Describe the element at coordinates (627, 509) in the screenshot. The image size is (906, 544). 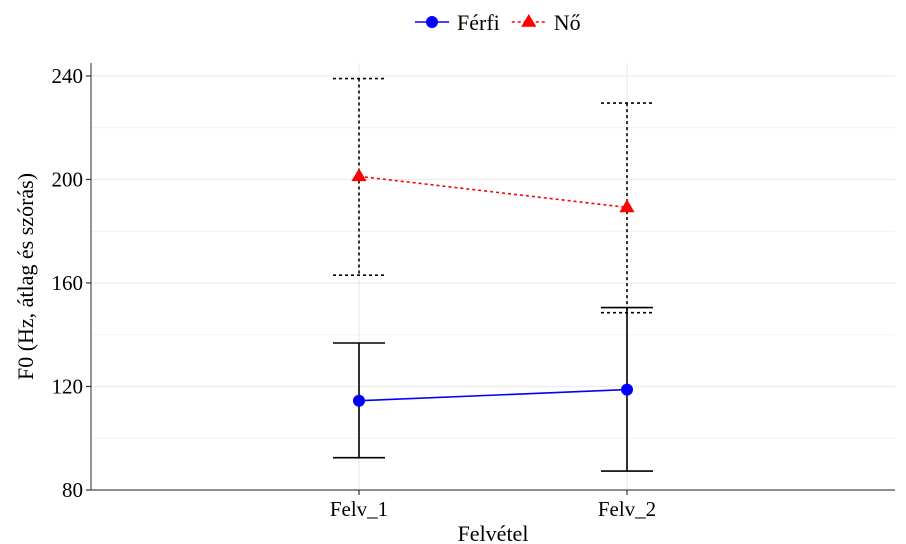
I see `x-tick-label: Felv_2` at that location.